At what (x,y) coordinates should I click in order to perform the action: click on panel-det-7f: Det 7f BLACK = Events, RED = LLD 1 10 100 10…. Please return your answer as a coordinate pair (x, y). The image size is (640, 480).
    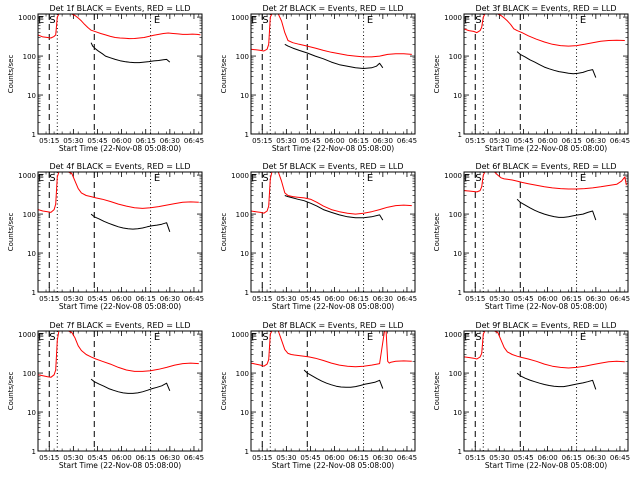
    Looking at the image, I should click on (105, 395).